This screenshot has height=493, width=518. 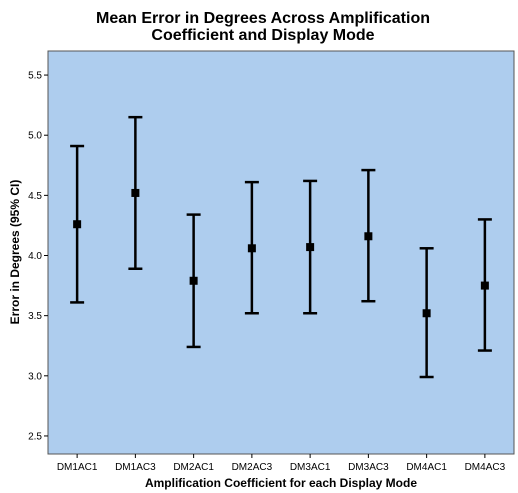 I want to click on y-tick-label: 2.5, so click(x=35, y=436).